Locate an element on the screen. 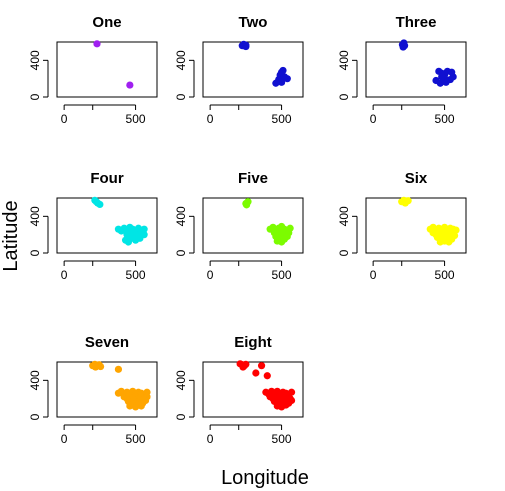 This screenshot has height=491, width=505. panel-three: Three 0 400 0 500 is located at coordinates (402, 70).